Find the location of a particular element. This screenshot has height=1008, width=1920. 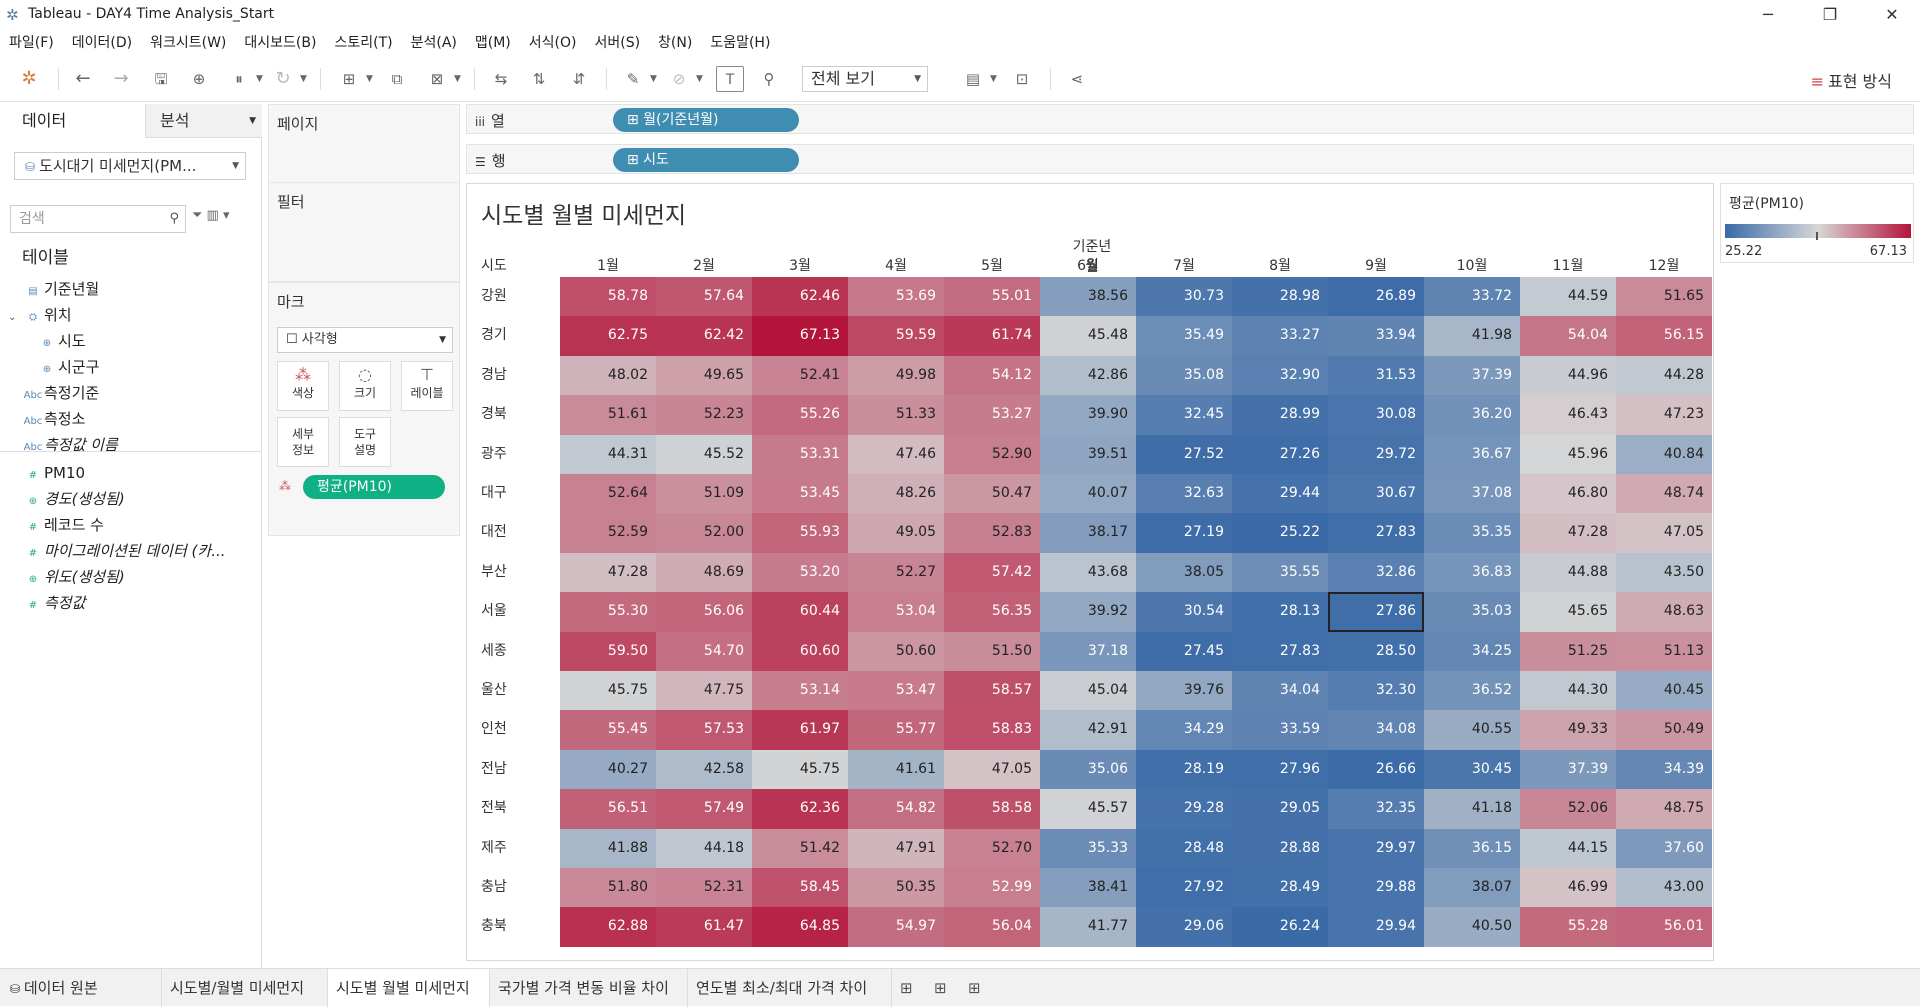

sheet-tab: 연도별 최소/최대 가격 차이 is located at coordinates (790, 988).